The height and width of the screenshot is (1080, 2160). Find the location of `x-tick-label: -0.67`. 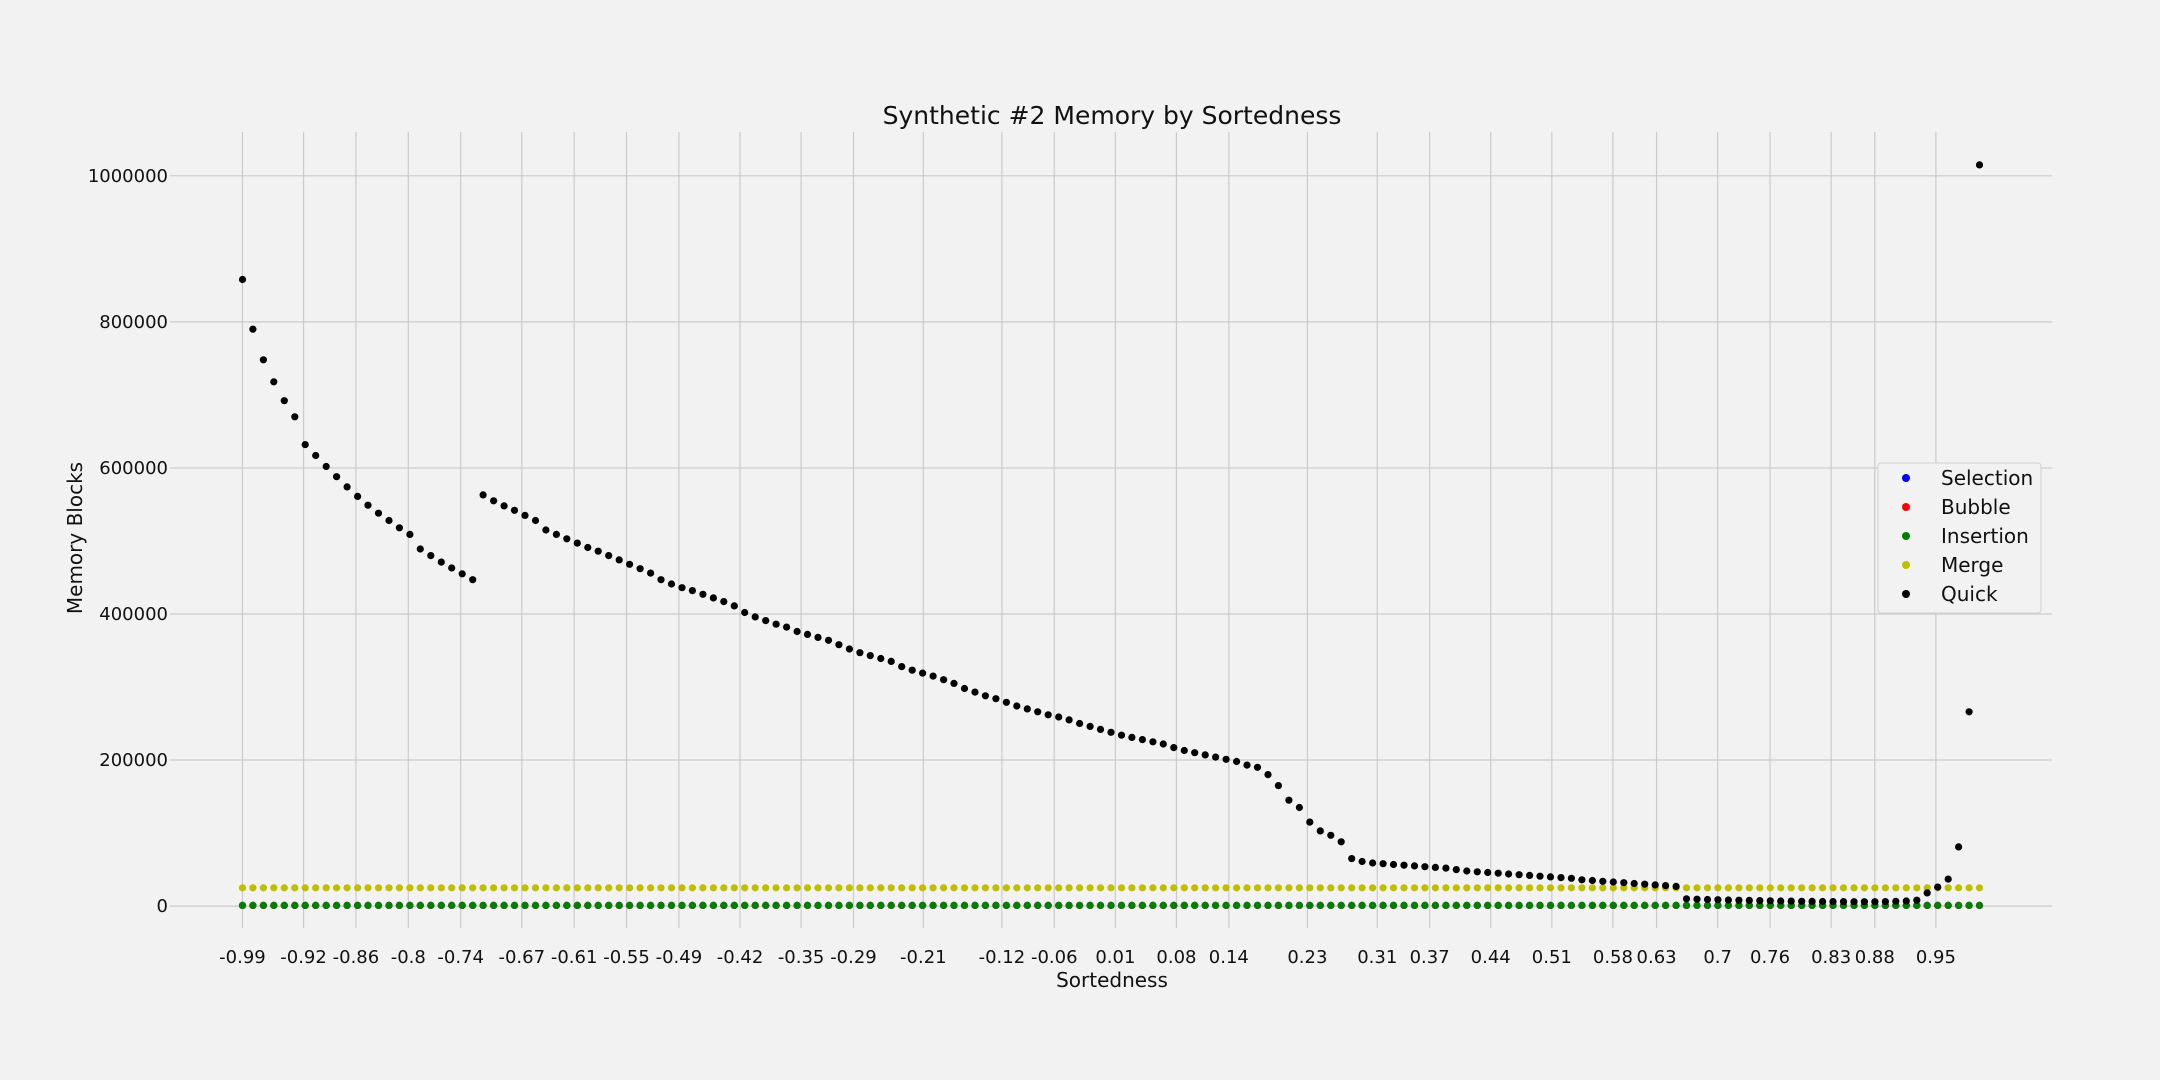

x-tick-label: -0.67 is located at coordinates (521, 957).